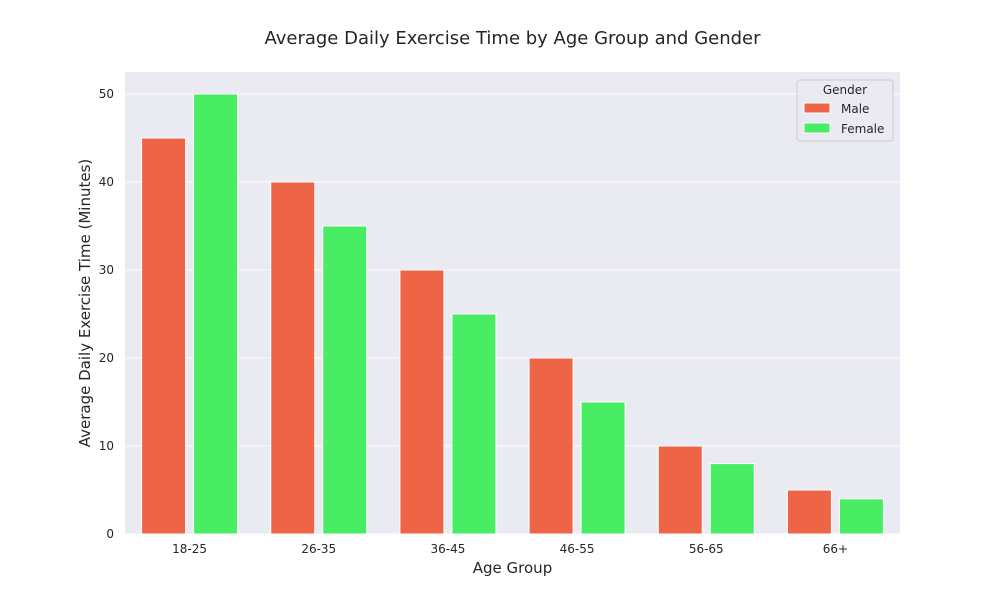 This screenshot has height=600, width=1000. I want to click on x-tick-label: 26-35, so click(318, 549).